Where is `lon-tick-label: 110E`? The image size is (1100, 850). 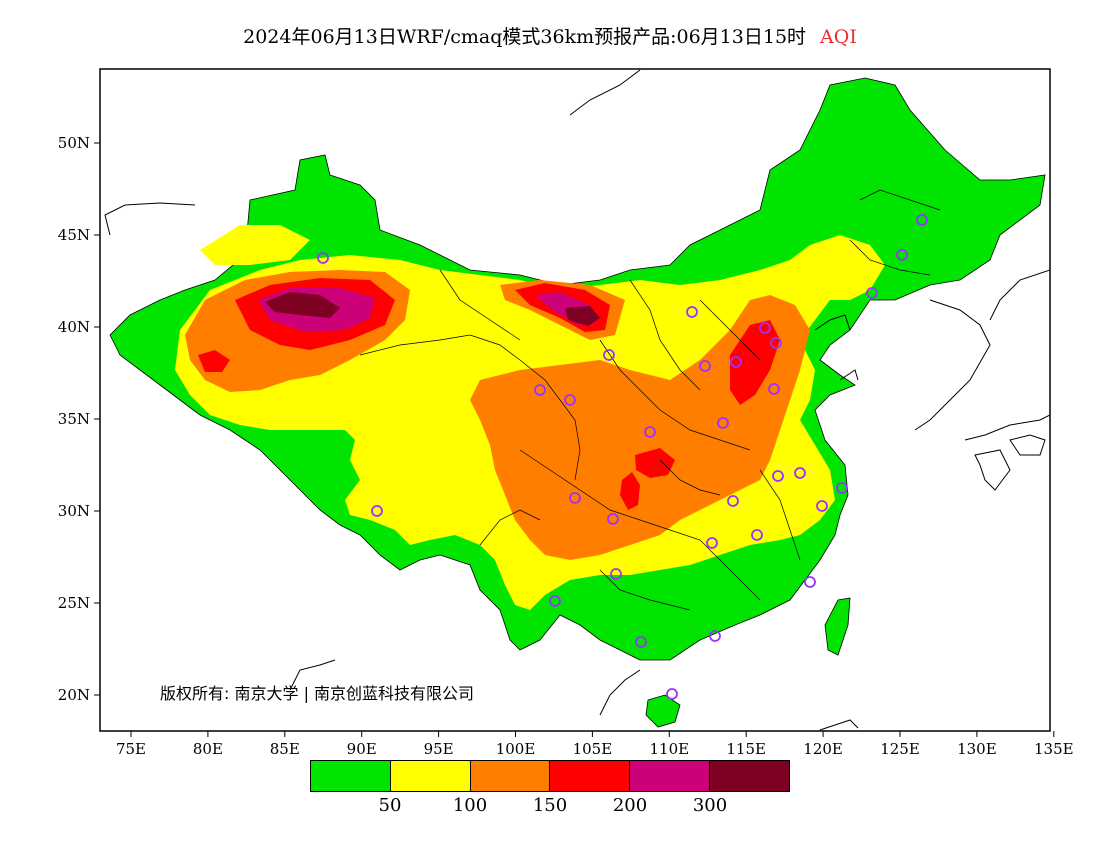 lon-tick-label: 110E is located at coordinates (670, 749).